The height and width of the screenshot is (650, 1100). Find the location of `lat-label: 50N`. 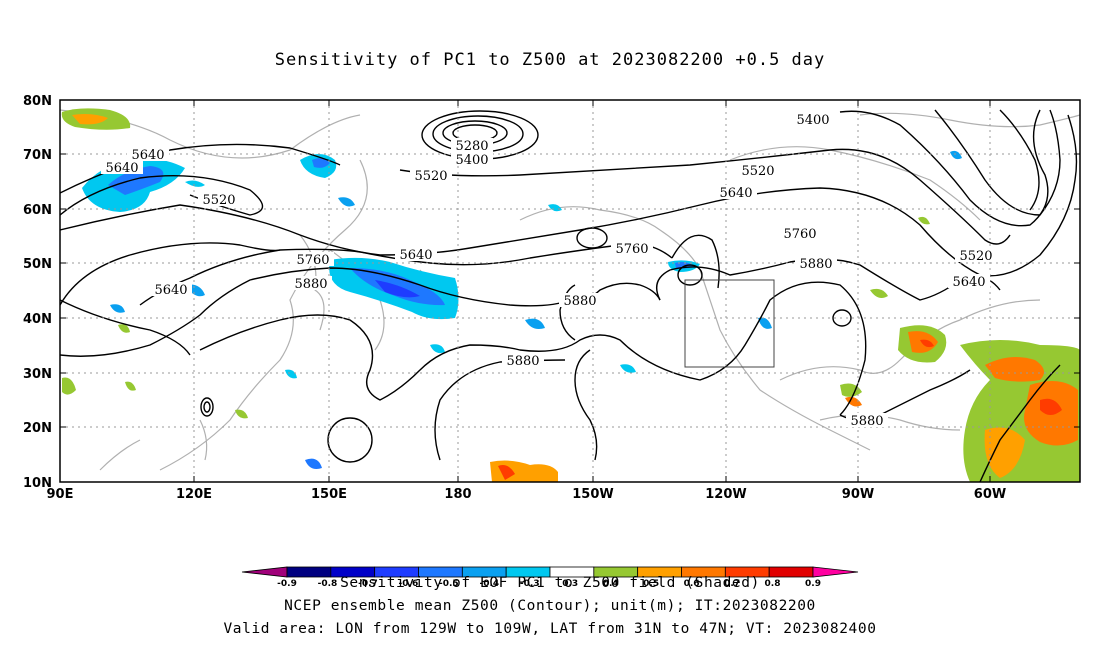

lat-label: 50N is located at coordinates (37, 264).